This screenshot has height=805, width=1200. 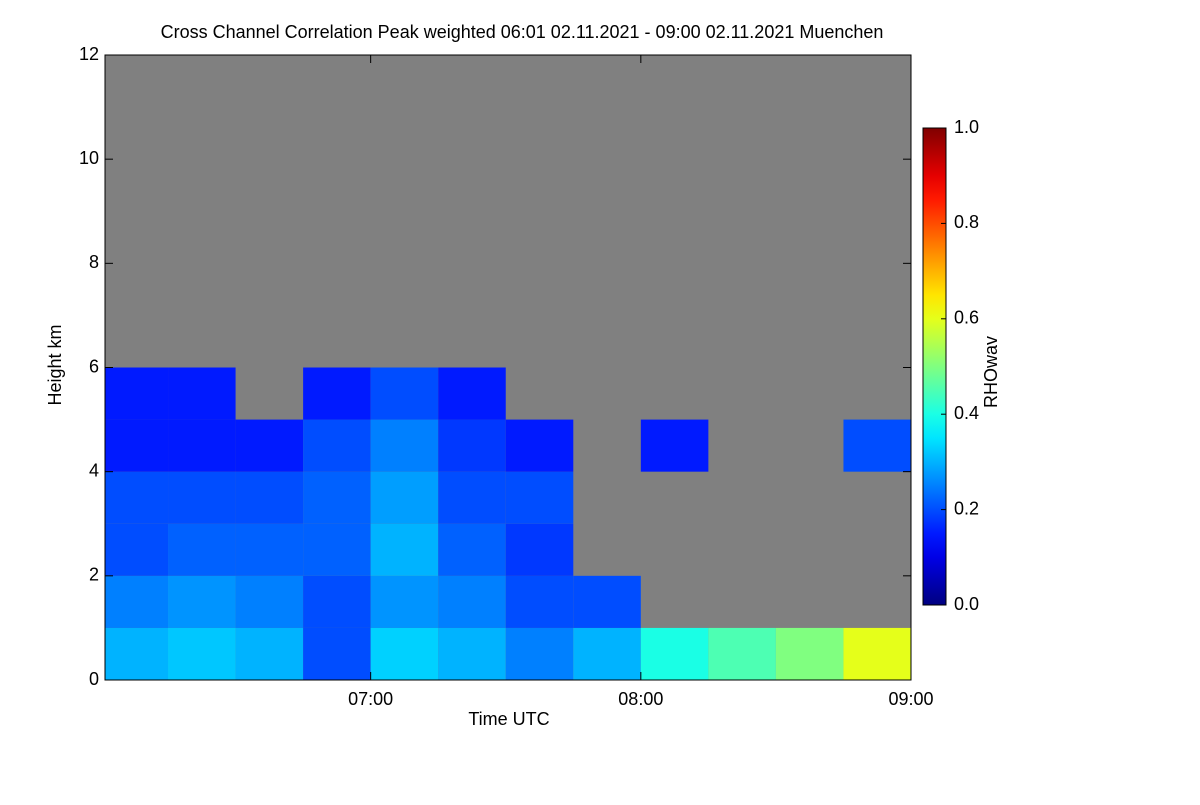 I want to click on colorbar-tick-label: 0.6, so click(x=966, y=318).